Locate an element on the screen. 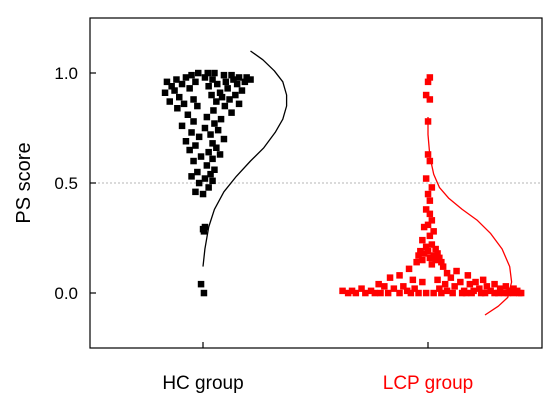 Image resolution: width=550 pixels, height=402 pixels. x-axis: HC group LCP group is located at coordinates (317, 368).